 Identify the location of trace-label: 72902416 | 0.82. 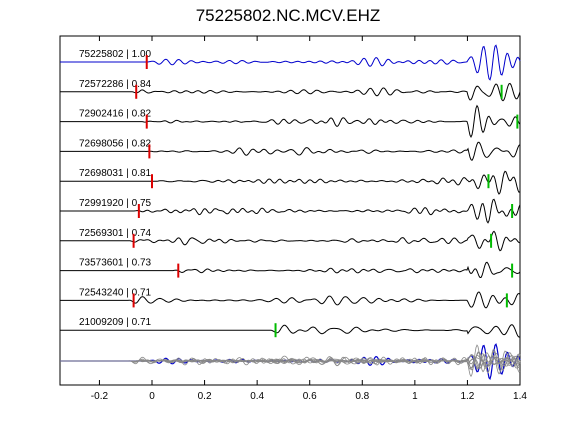
(115, 114).